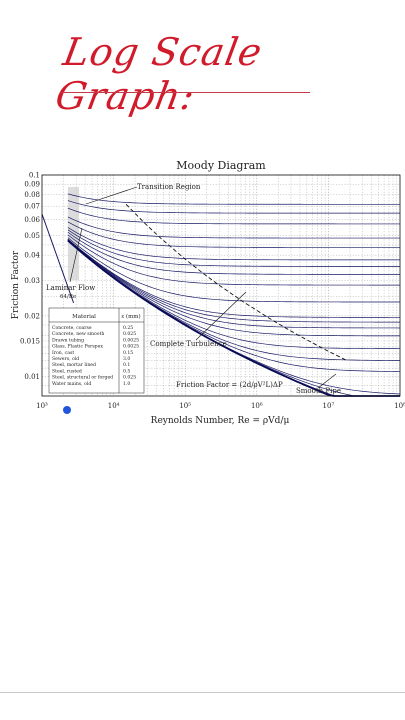 This screenshot has width=405, height=720. What do you see at coordinates (128, 353) in the screenshot?
I see `table-cell-epsilon: 0.15` at bounding box center [128, 353].